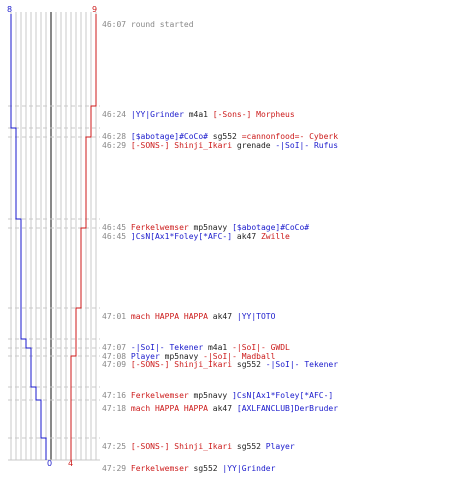 The width and height of the screenshot is (450, 500). Describe the element at coordinates (261, 347) in the screenshot. I see `event-text: -|SoI|- GWDL` at that location.